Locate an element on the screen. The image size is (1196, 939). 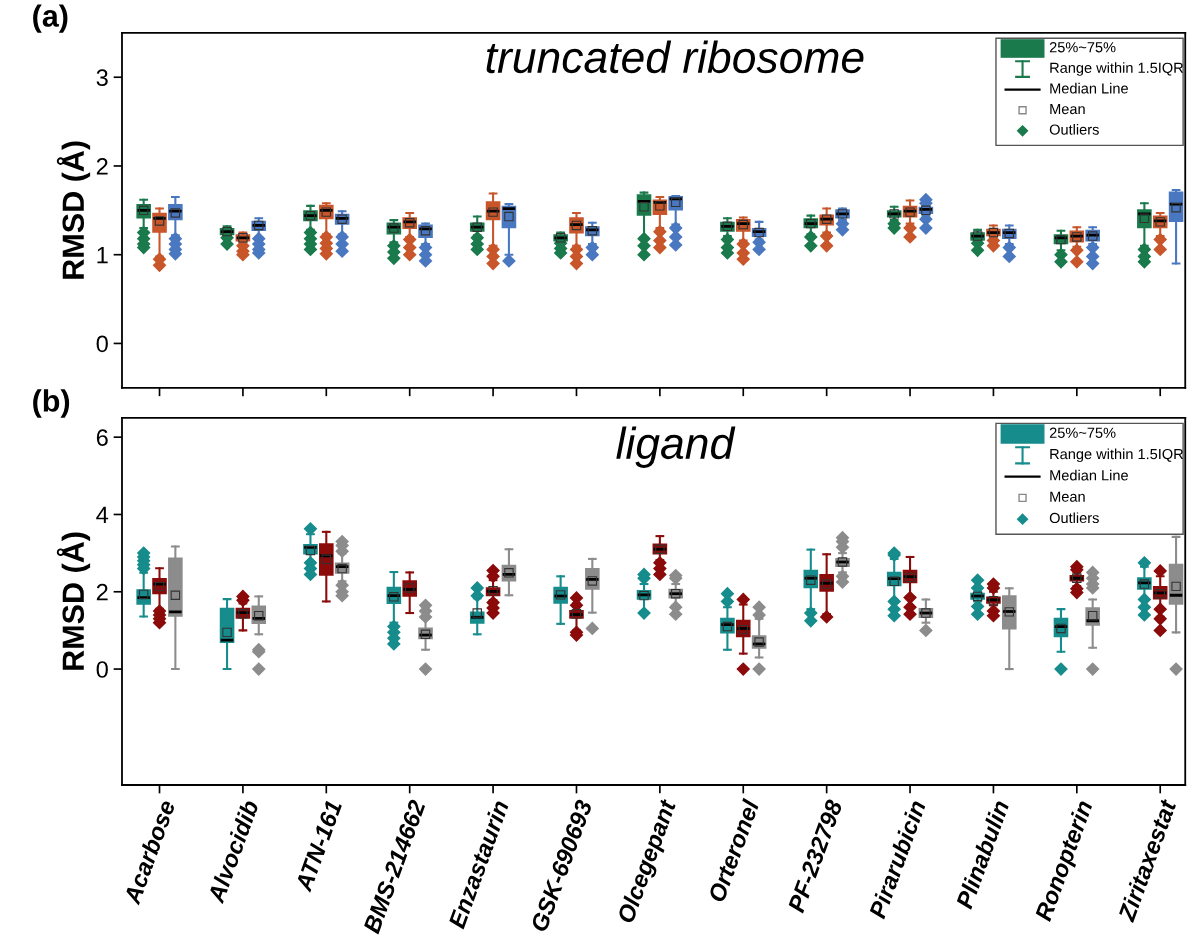
y-tick-label: 4 is located at coordinates (102, 515).